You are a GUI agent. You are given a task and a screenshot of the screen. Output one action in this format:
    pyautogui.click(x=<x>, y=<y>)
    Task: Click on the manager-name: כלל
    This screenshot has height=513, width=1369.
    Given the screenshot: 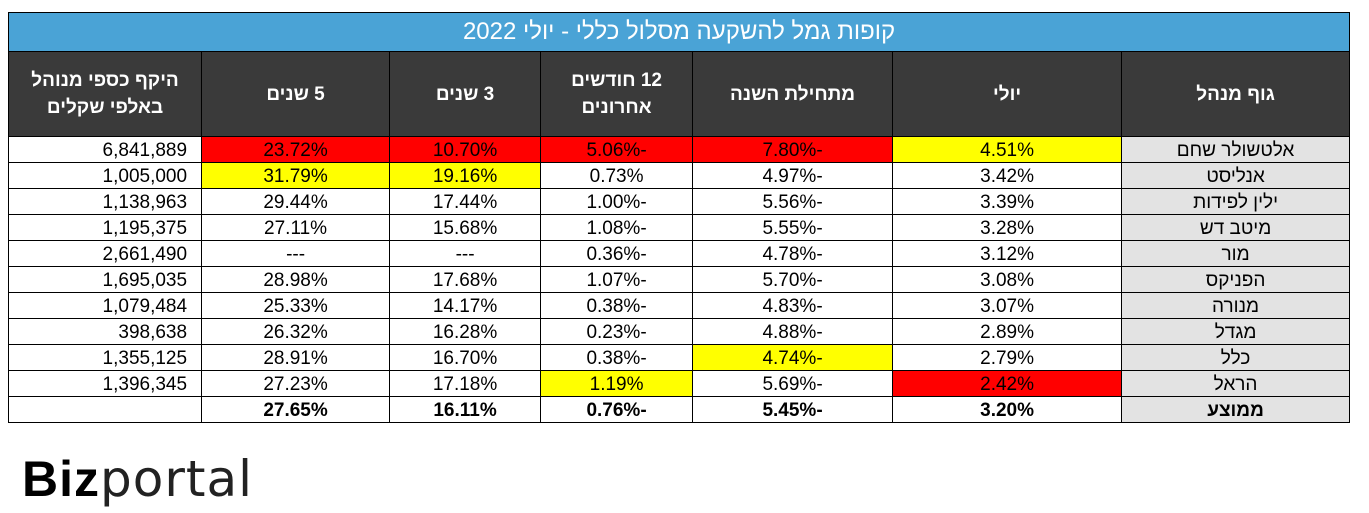 What is the action you would take?
    pyautogui.click(x=1236, y=357)
    